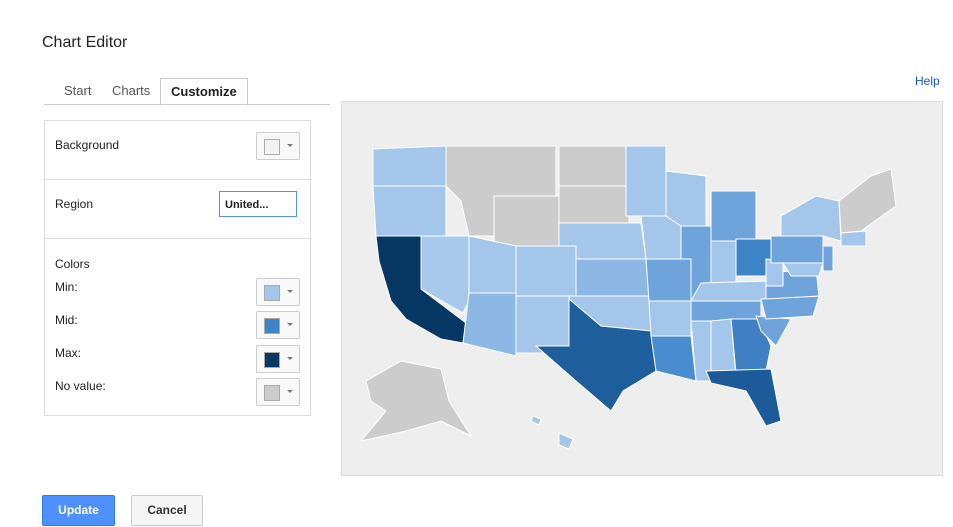  What do you see at coordinates (927, 81) in the screenshot?
I see `help-link: Help` at bounding box center [927, 81].